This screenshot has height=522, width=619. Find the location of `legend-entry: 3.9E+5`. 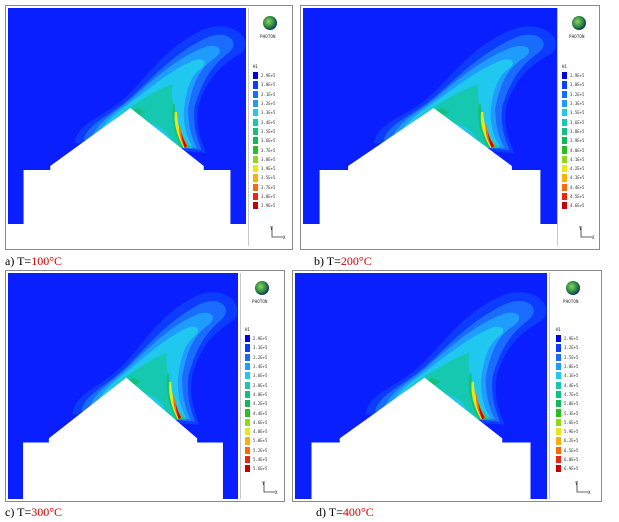

legend-entry: 3.9E+5 is located at coordinates (573, 140).